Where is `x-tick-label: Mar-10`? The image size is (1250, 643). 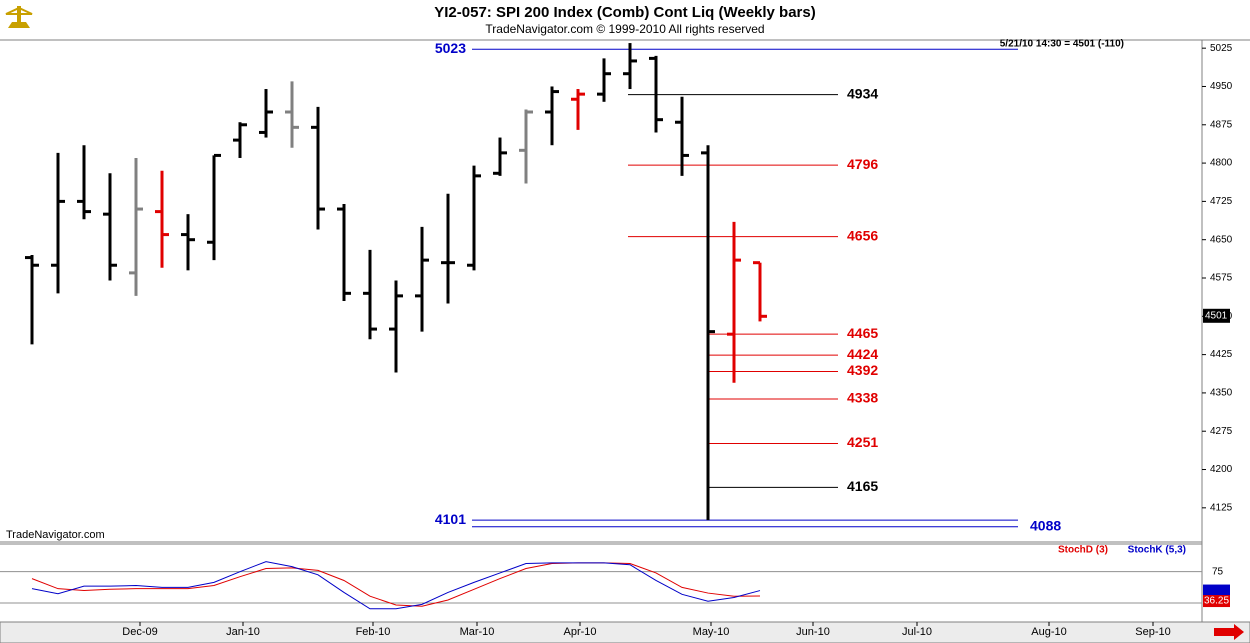 x-tick-label: Mar-10 is located at coordinates (477, 632).